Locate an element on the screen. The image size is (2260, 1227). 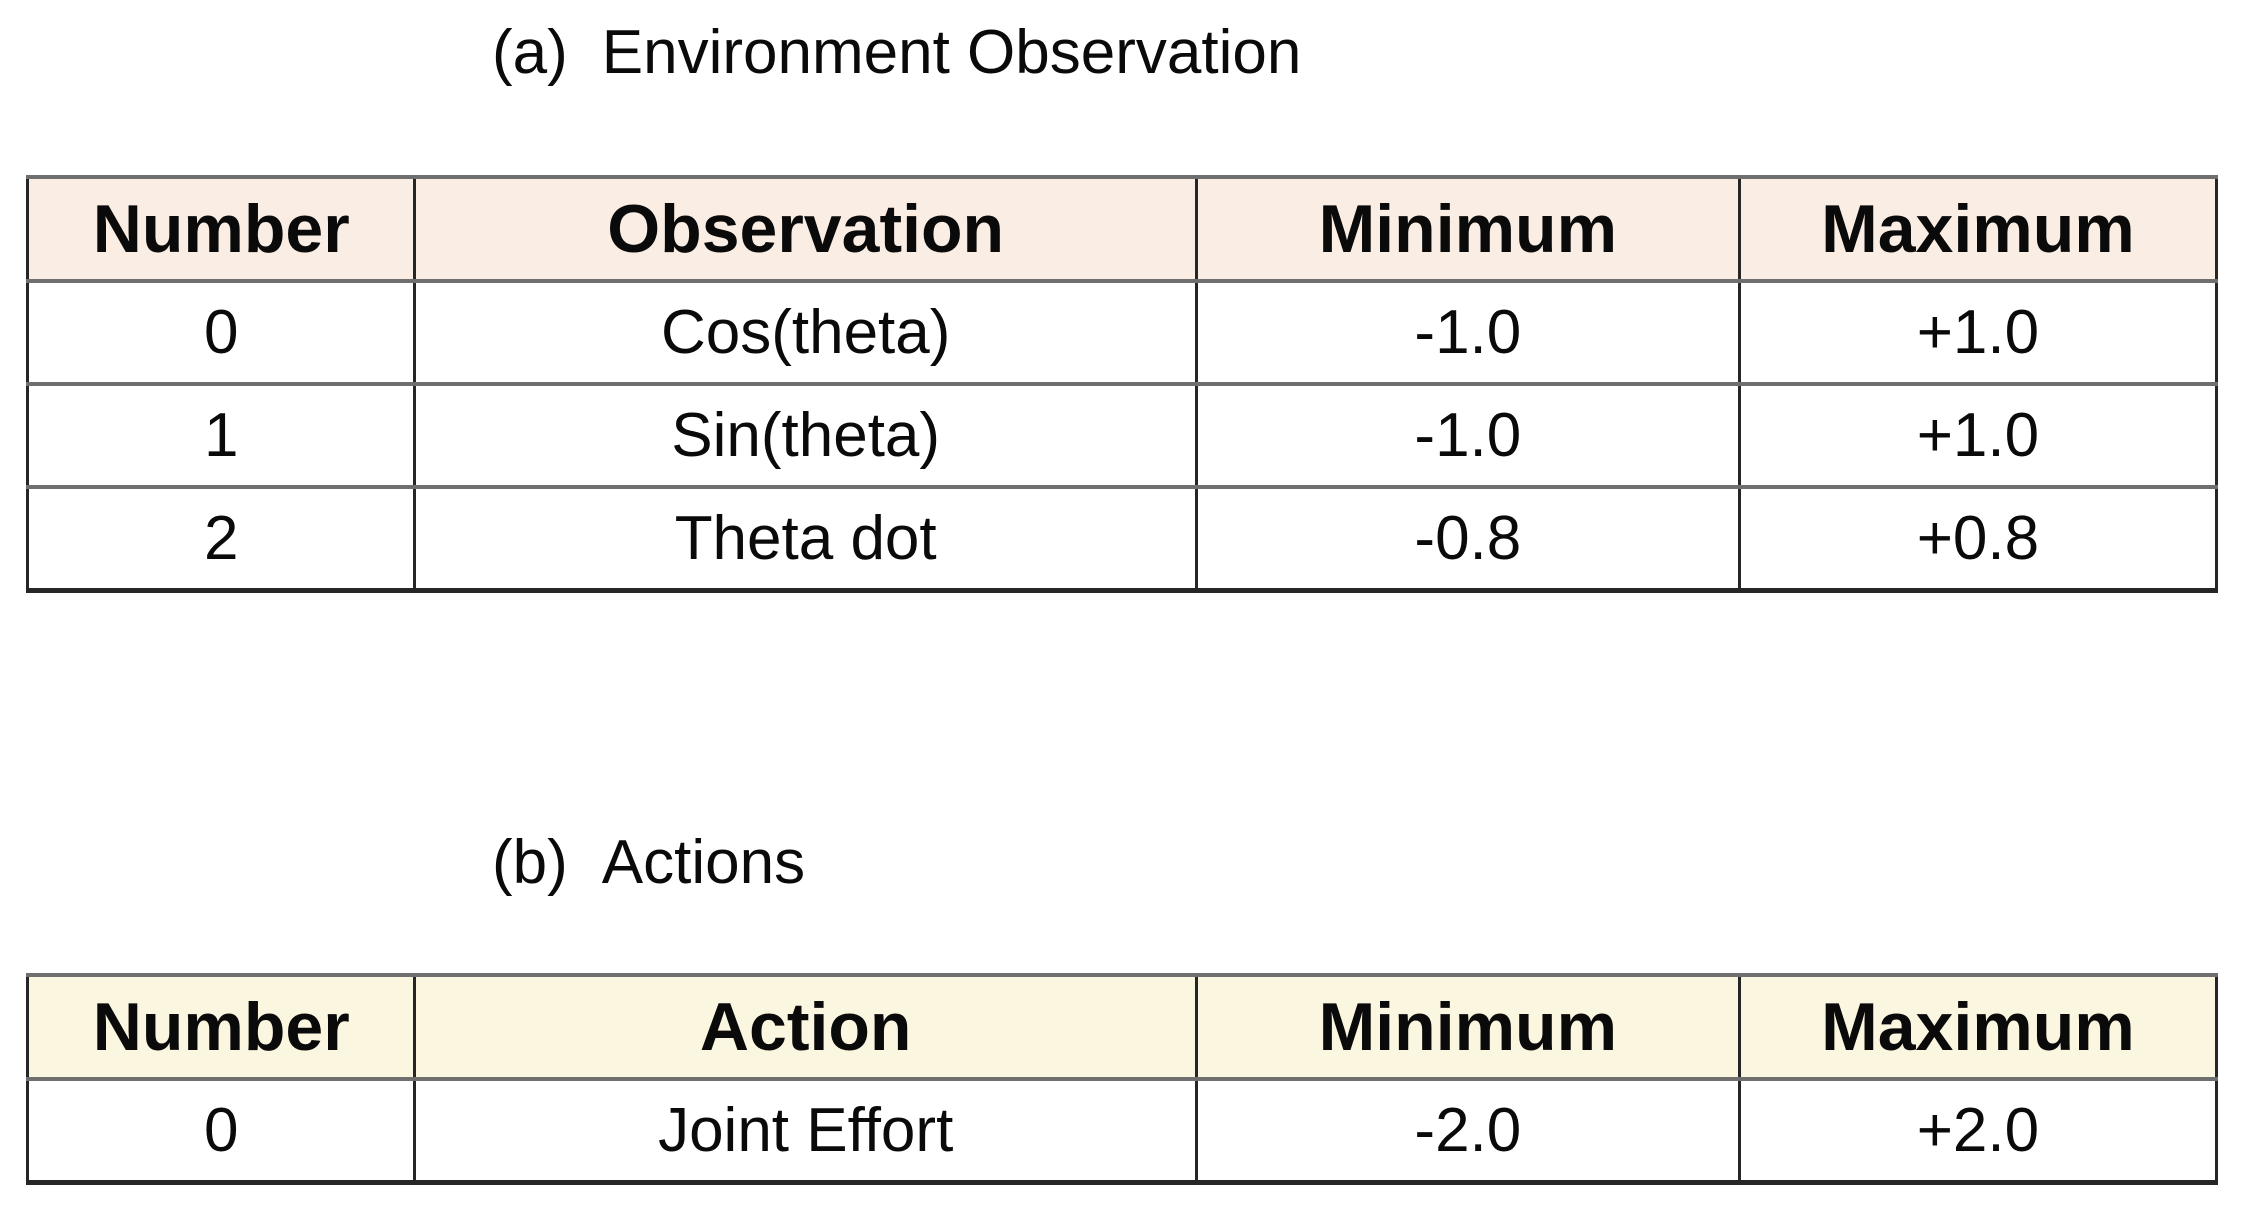
table-row: 1 Sin(theta) -1.0 +1.0 is located at coordinates (1122, 435).